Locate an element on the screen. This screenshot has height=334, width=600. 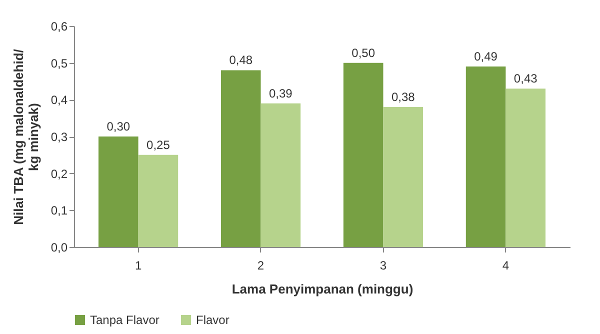
data-label: 0,30 is located at coordinates (118, 127).